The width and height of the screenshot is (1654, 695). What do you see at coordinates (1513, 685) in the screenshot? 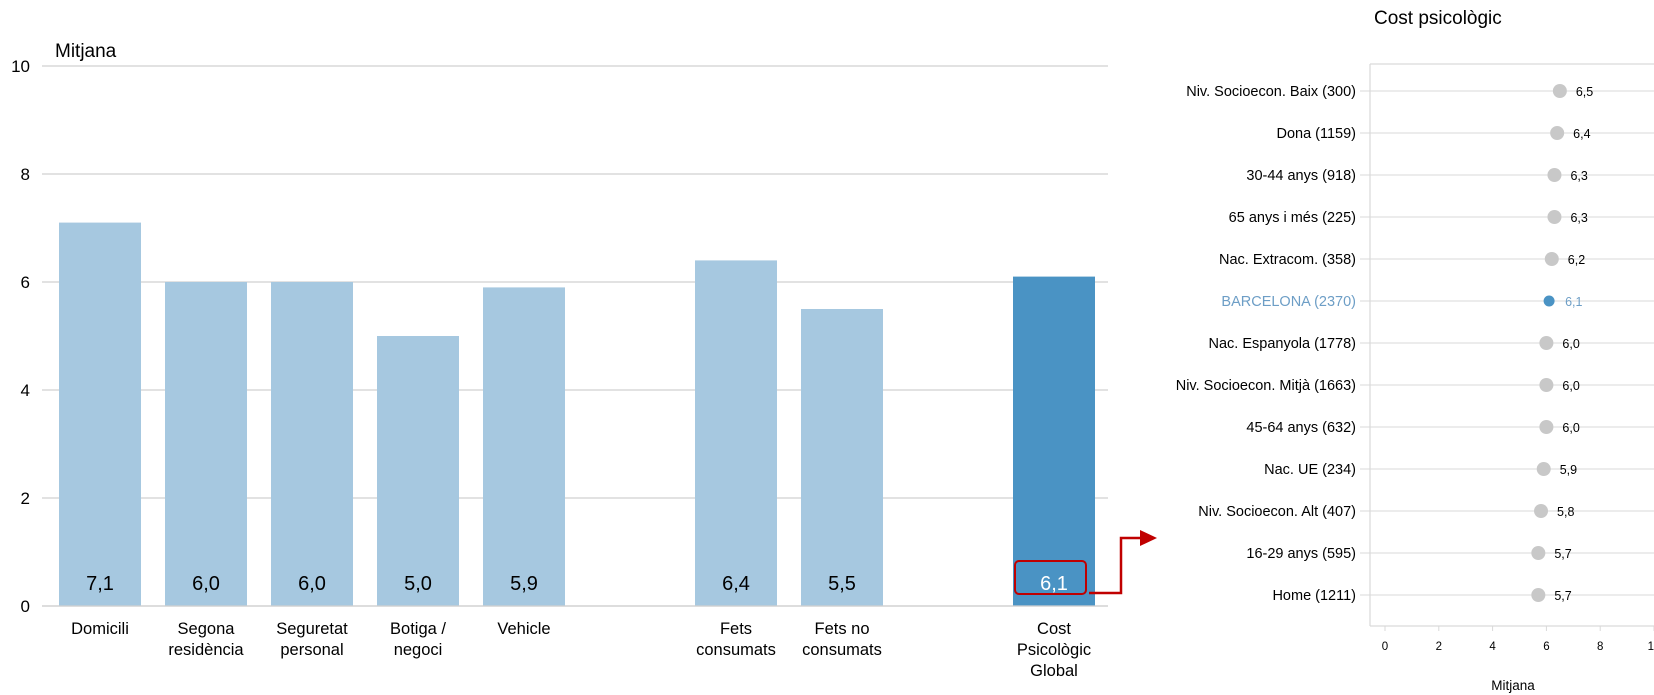
I see `x-axis-label: Mitjana` at bounding box center [1513, 685].